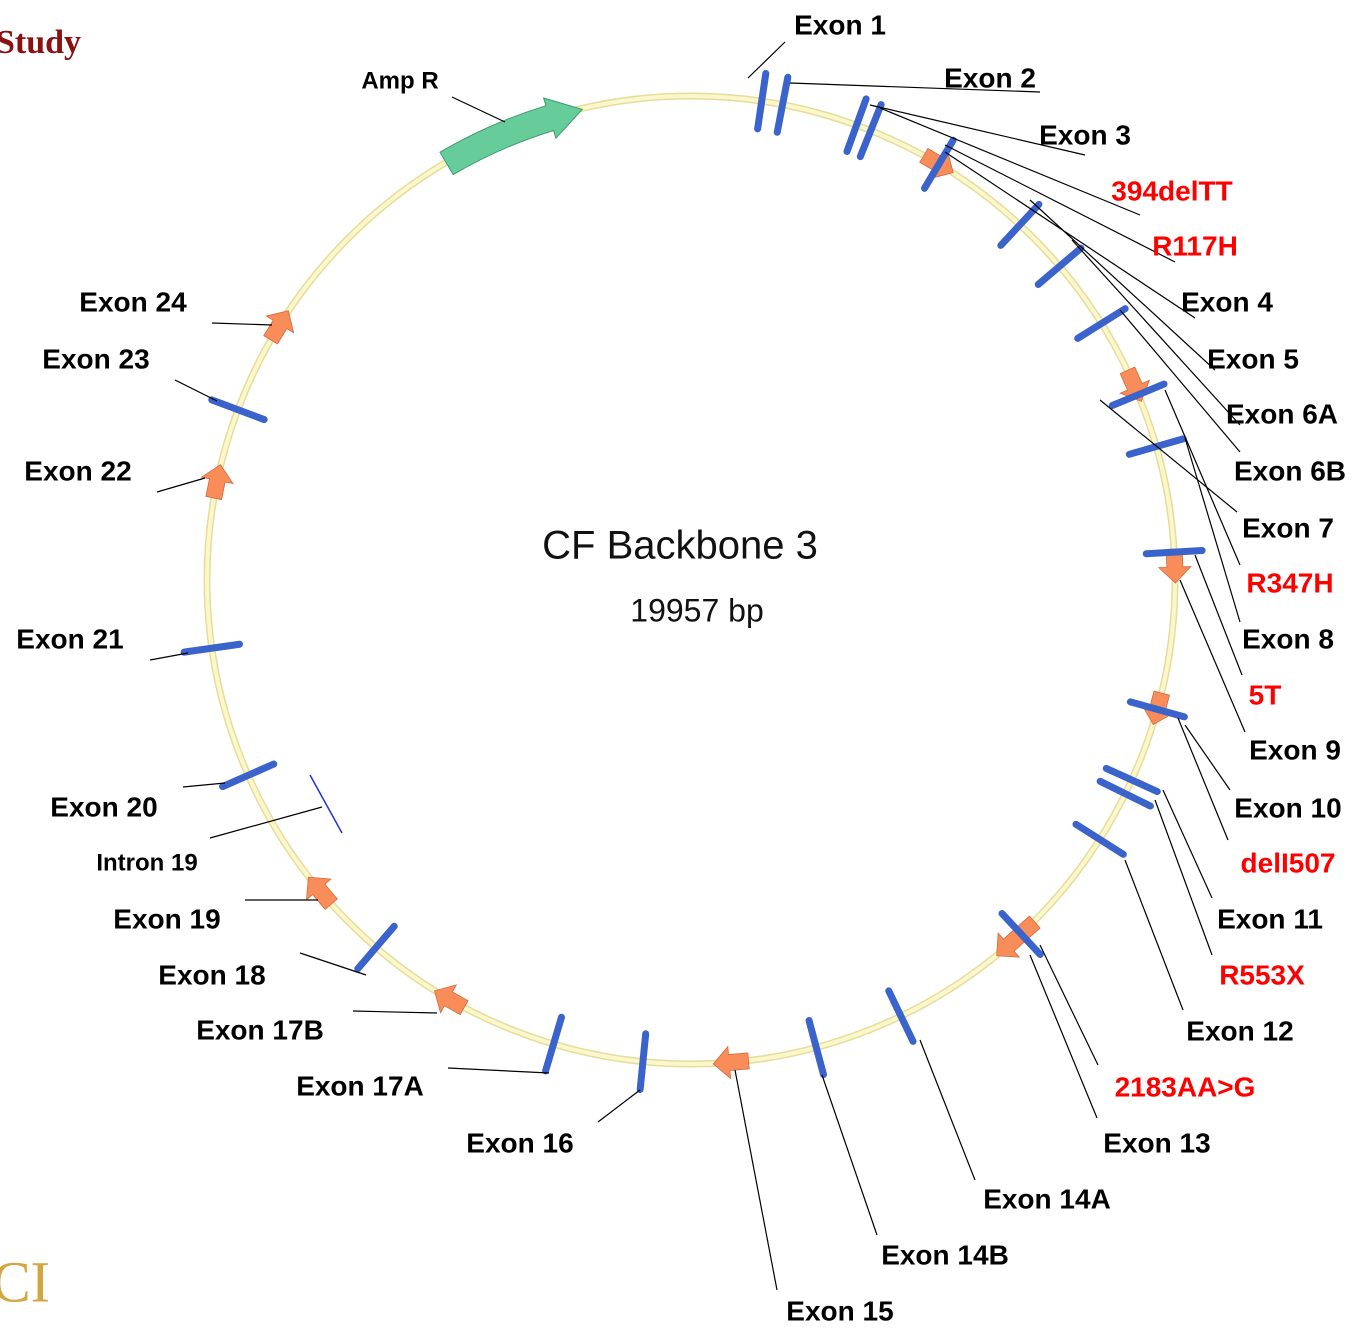 This screenshot has height=1329, width=1357. What do you see at coordinates (211, 974) in the screenshot?
I see `feature-label: Exon 18` at bounding box center [211, 974].